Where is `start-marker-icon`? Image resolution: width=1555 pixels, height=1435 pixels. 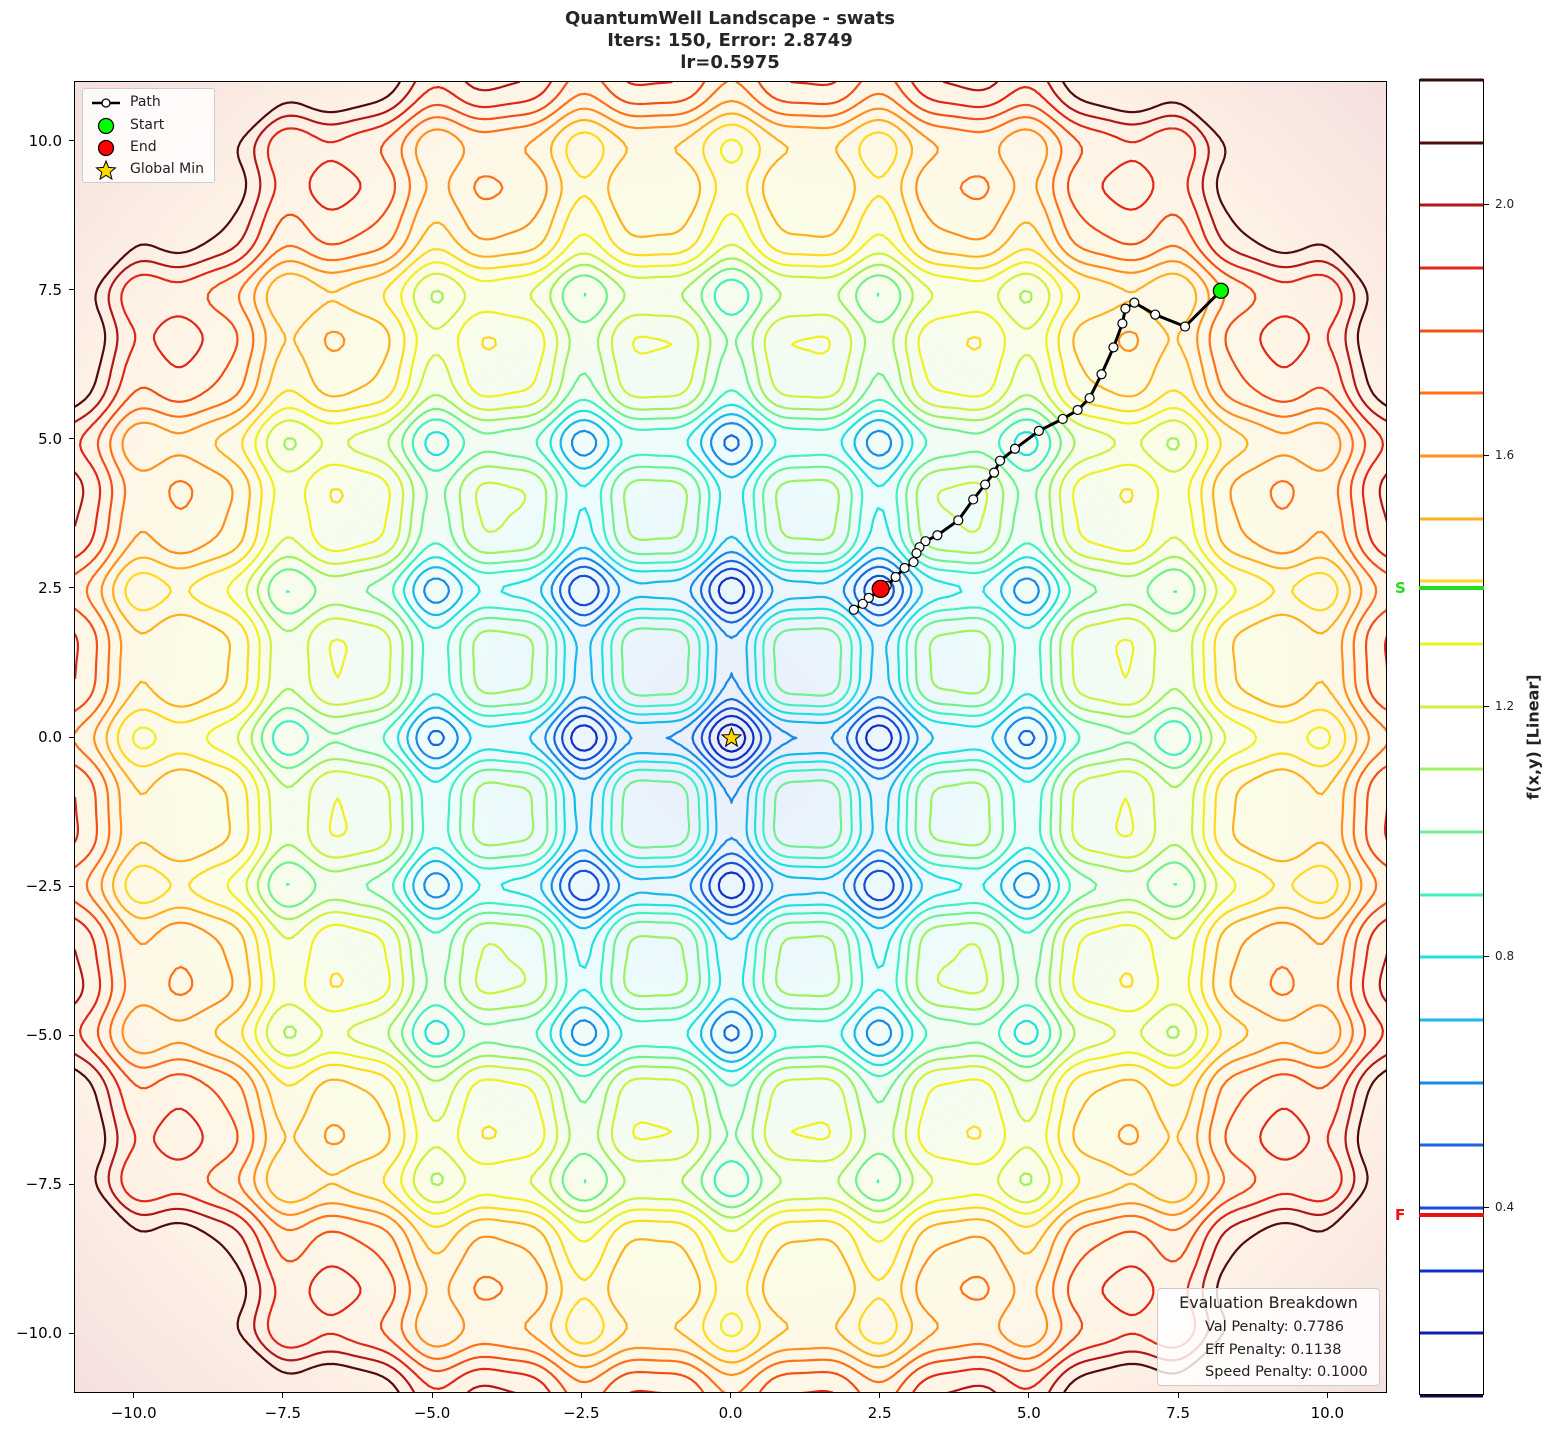
start-marker-icon is located at coordinates (106, 126).